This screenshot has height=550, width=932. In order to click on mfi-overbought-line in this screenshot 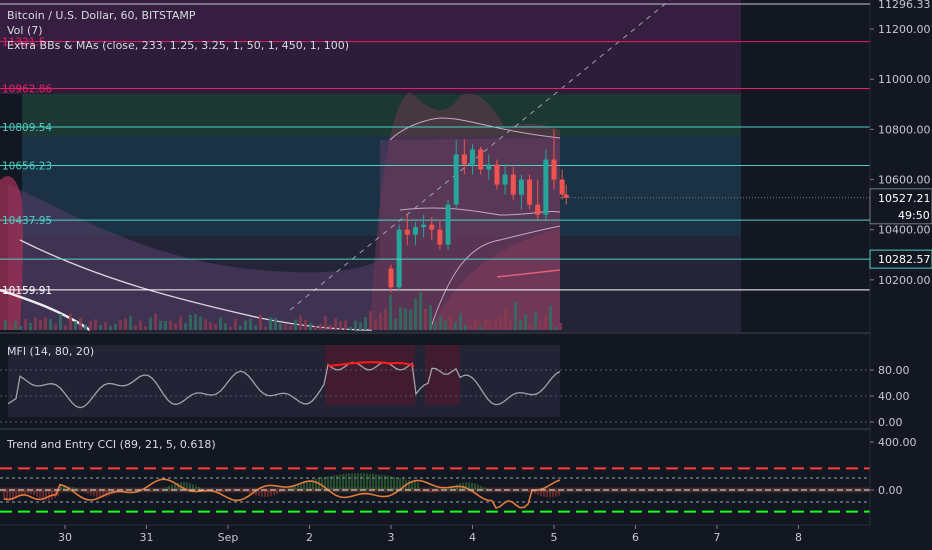, I will do `click(371, 364)`.